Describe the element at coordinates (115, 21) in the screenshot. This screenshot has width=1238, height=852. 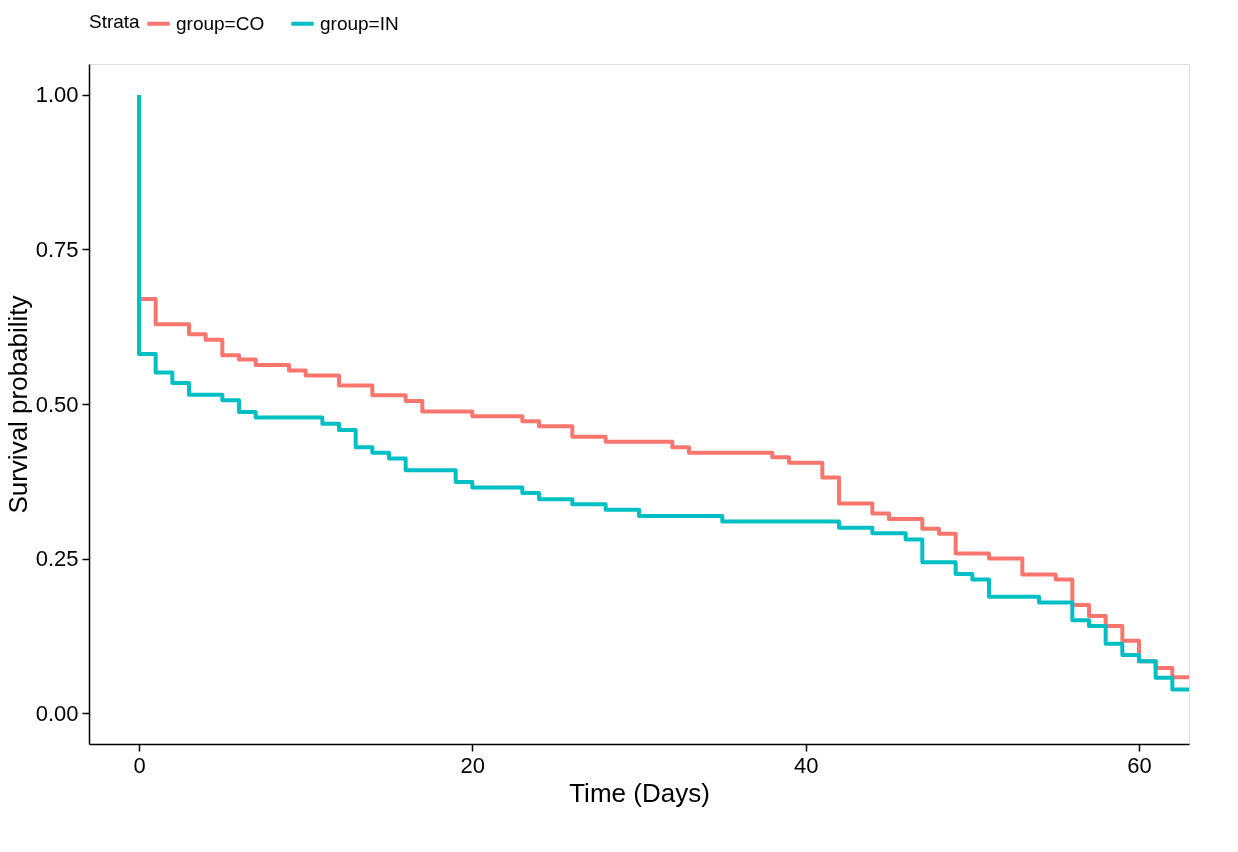
I see `legend-title: Strata` at that location.